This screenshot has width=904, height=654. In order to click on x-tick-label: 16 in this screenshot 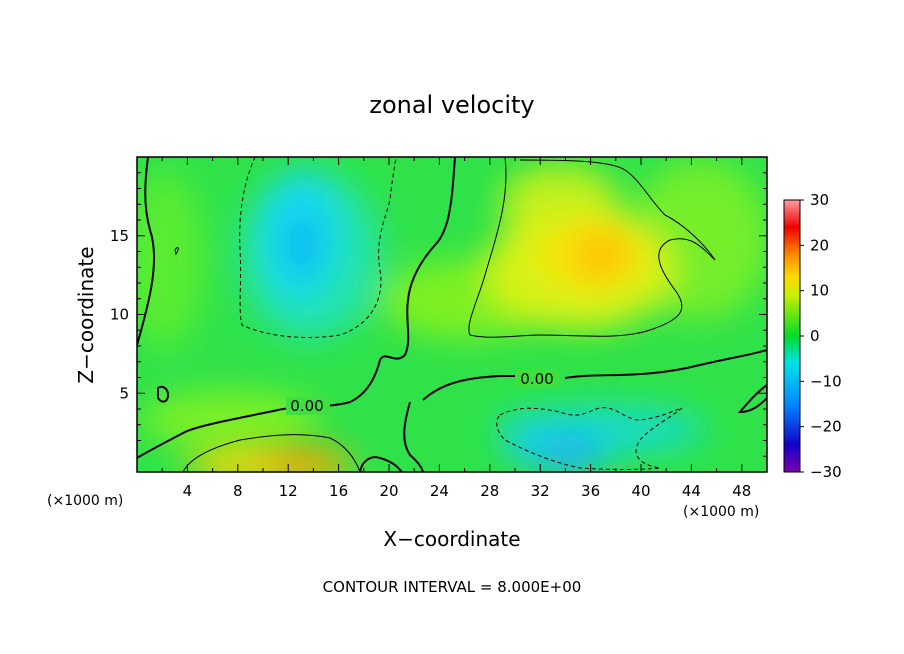, I will do `click(338, 491)`.